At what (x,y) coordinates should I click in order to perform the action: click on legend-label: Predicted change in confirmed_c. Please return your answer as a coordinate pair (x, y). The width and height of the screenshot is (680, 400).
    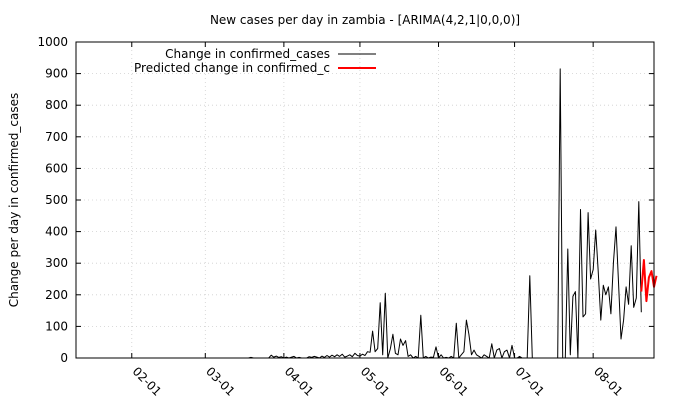
    Looking at the image, I should click on (232, 68).